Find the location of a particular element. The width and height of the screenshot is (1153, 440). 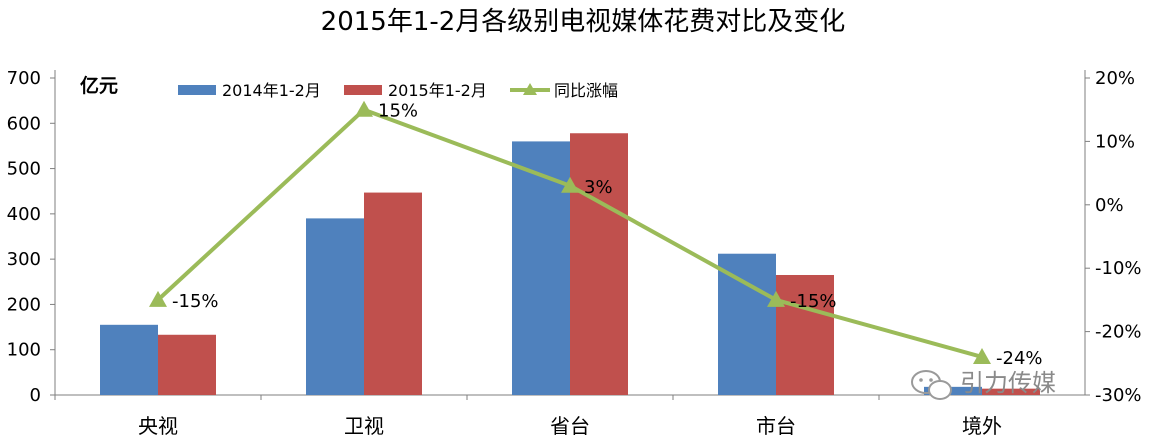

category-label: 卫视 is located at coordinates (364, 426).